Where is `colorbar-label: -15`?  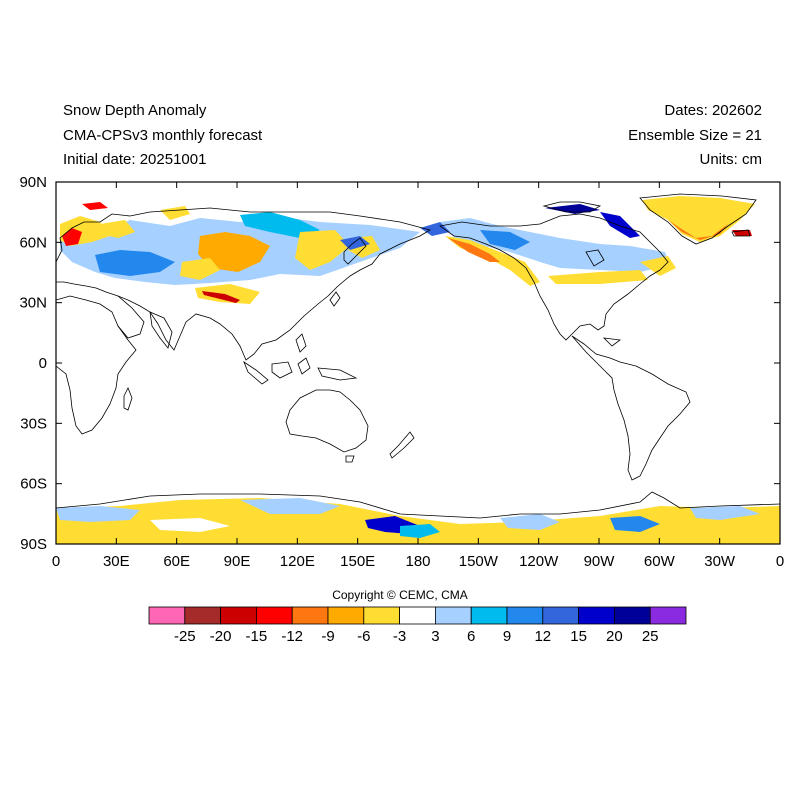 colorbar-label: -15 is located at coordinates (257, 636).